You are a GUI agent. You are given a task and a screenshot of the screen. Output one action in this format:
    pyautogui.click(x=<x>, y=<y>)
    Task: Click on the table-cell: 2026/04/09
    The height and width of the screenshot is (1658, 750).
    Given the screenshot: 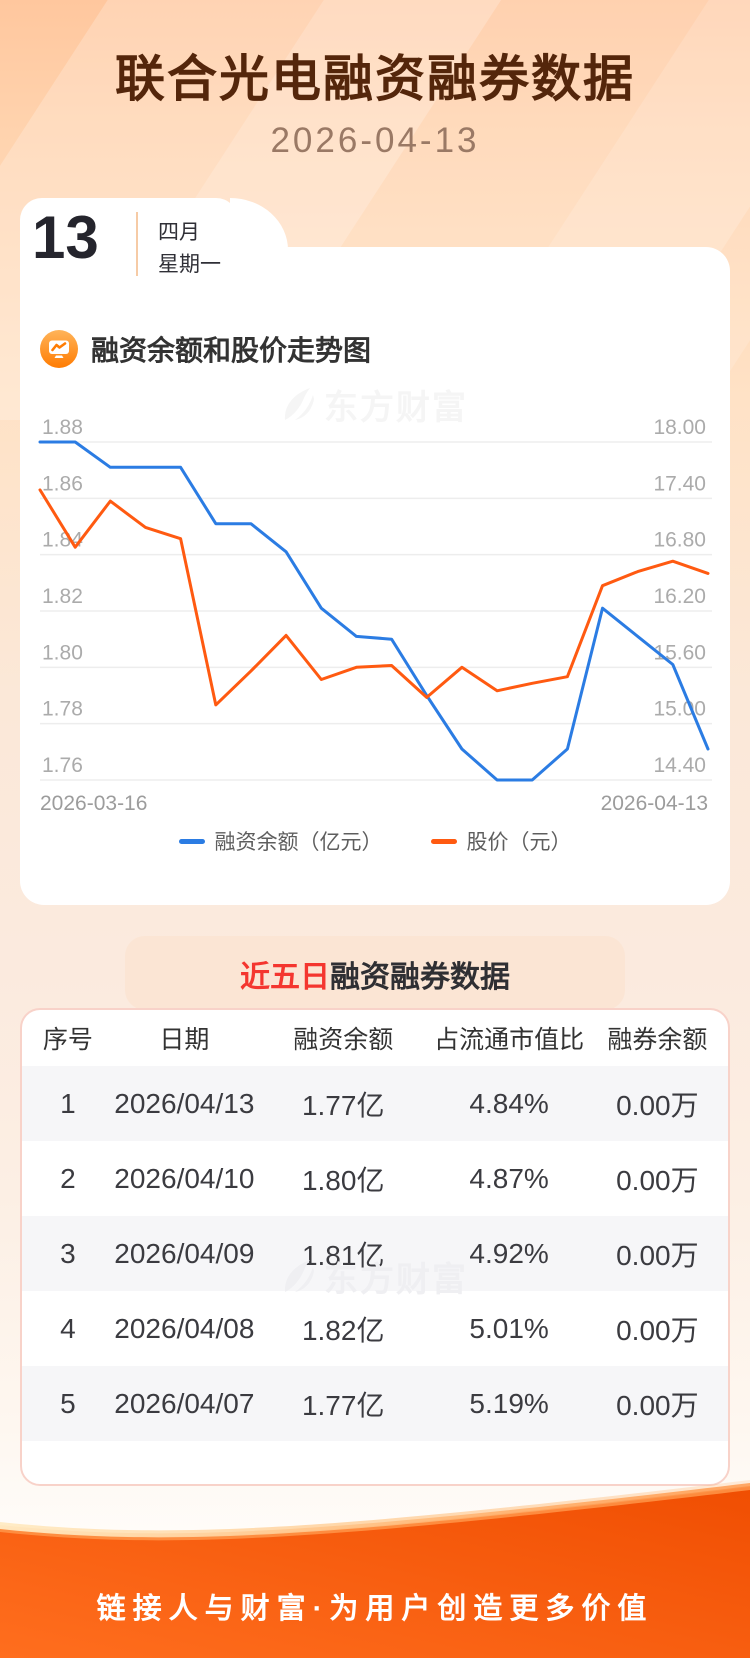 What is the action you would take?
    pyautogui.click(x=184, y=1253)
    